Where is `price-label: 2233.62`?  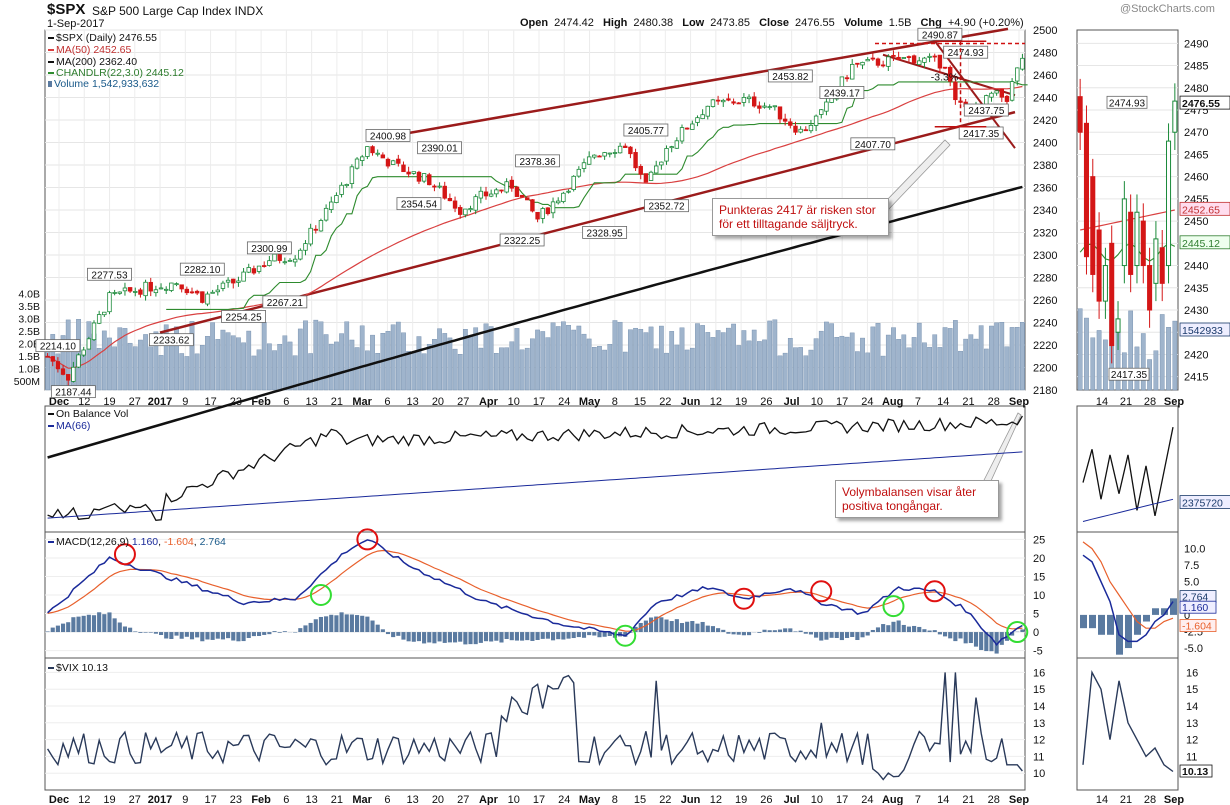 price-label: 2233.62 is located at coordinates (171, 341).